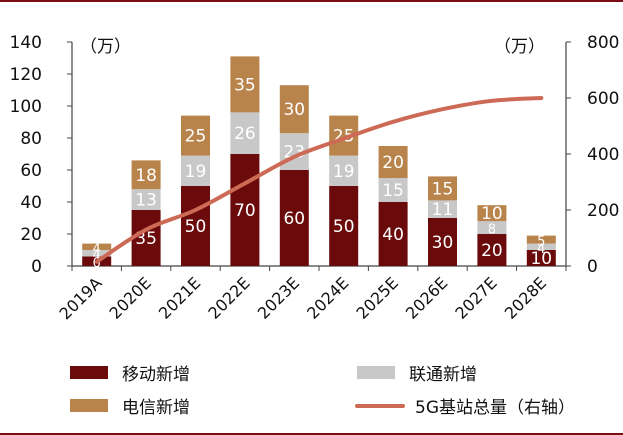 The width and height of the screenshot is (623, 435). Describe the element at coordinates (377, 297) in the screenshot. I see `x-tick-label: 2025E` at that location.